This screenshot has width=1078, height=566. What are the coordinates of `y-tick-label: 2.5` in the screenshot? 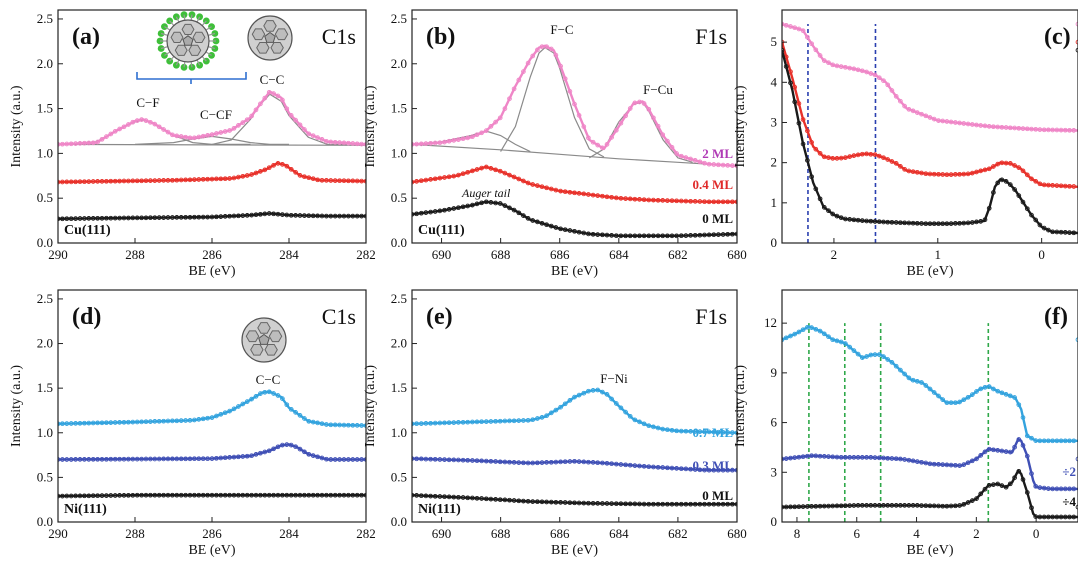 It's located at (399, 298).